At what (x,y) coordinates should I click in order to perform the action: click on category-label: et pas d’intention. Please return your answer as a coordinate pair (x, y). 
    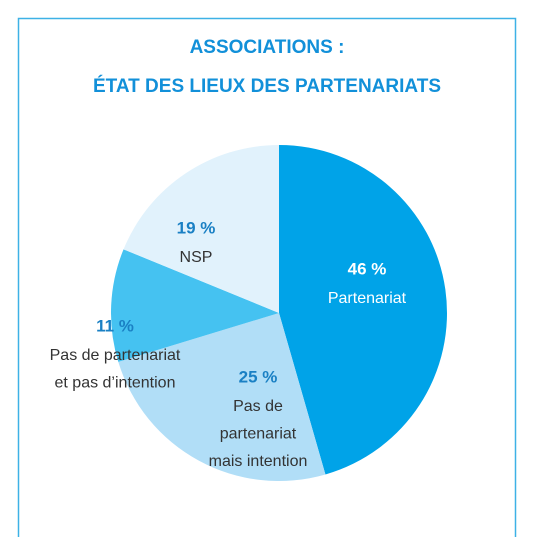
    Looking at the image, I should click on (115, 383).